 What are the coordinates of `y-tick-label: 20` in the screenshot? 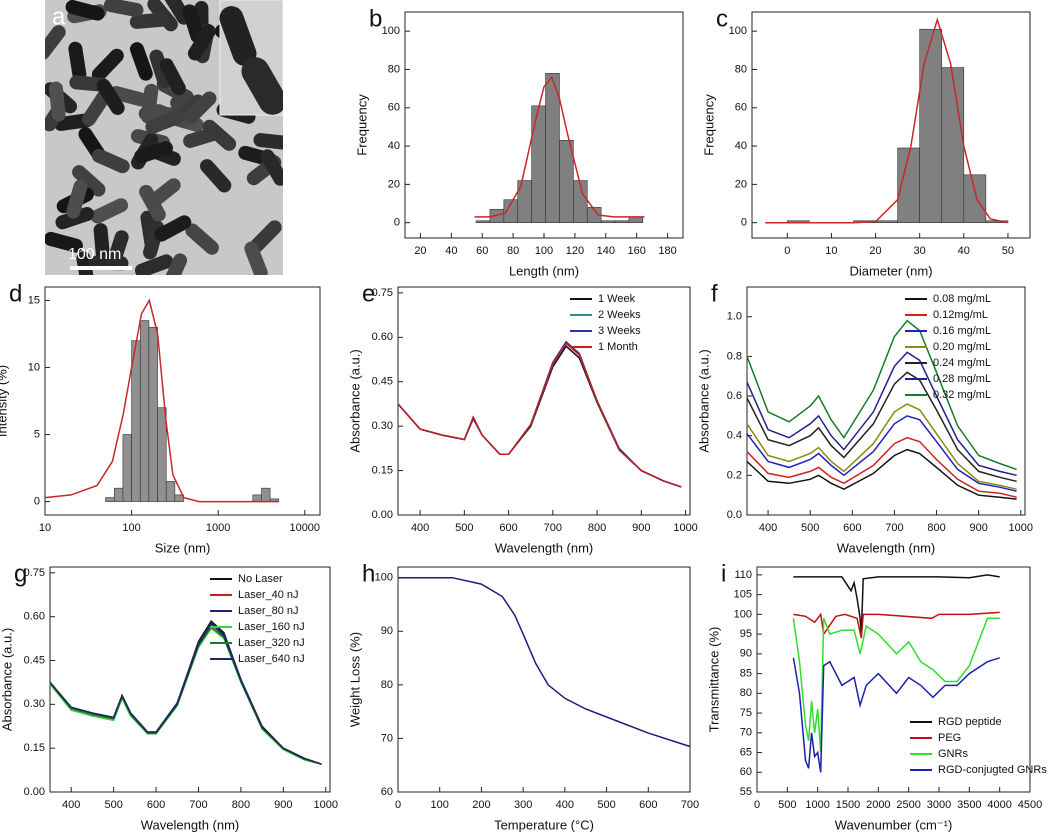 It's located at (394, 184).